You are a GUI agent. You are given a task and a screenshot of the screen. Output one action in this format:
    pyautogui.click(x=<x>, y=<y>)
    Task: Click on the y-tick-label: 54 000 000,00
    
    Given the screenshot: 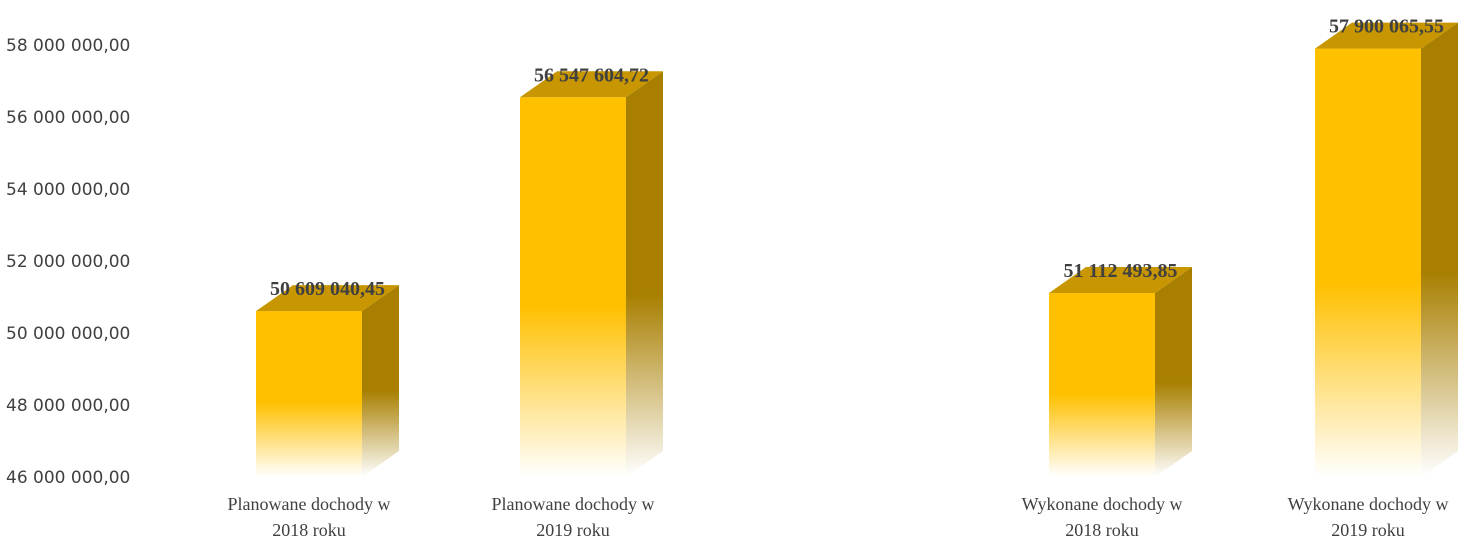 What is the action you would take?
    pyautogui.click(x=68, y=190)
    